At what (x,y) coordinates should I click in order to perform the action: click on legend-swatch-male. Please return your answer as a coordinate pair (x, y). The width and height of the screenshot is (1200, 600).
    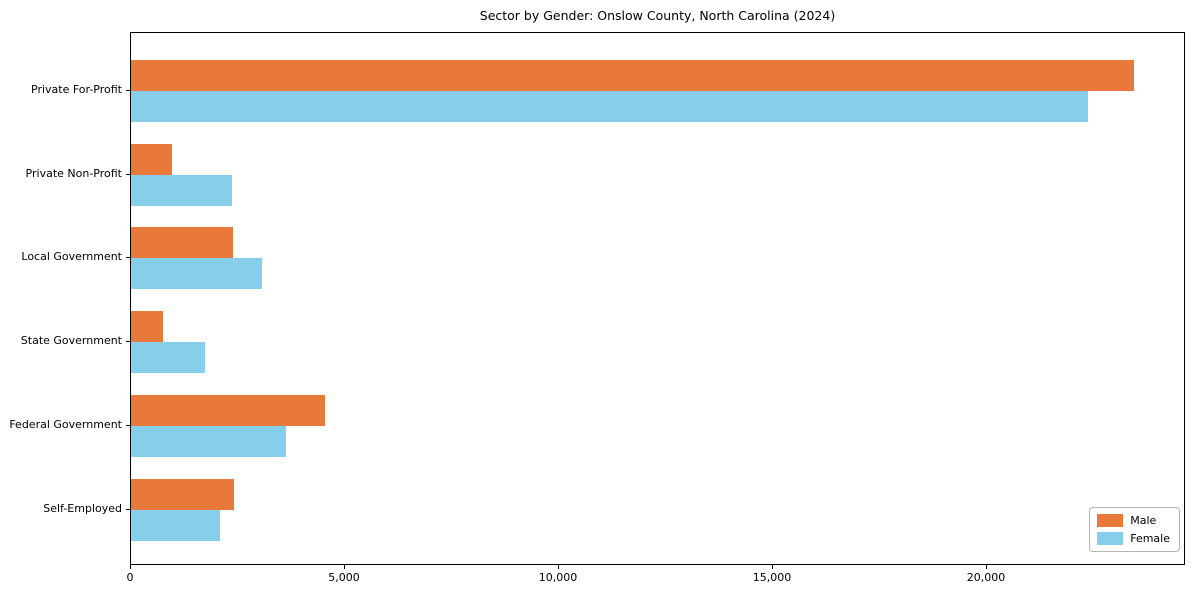
    Looking at the image, I should click on (1110, 520).